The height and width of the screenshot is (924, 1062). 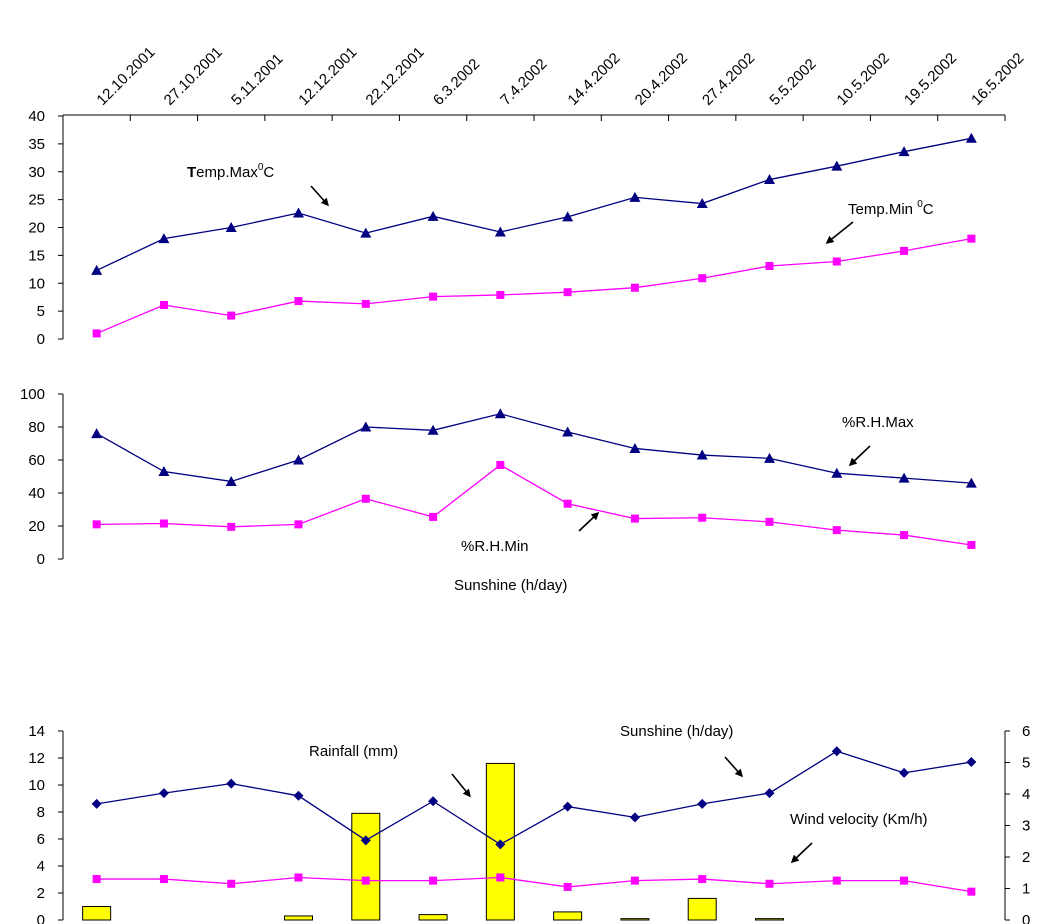 What do you see at coordinates (510, 585) in the screenshot?
I see `sunshine-stray-label: Sunshine (h/day)` at bounding box center [510, 585].